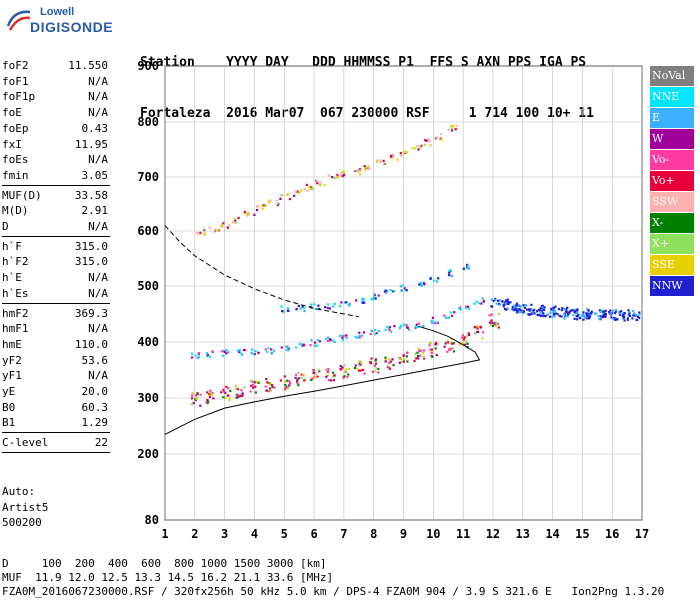 Image resolution: width=700 pixels, height=600 pixels. I want to click on legend-item-x-: X-, so click(672, 223).